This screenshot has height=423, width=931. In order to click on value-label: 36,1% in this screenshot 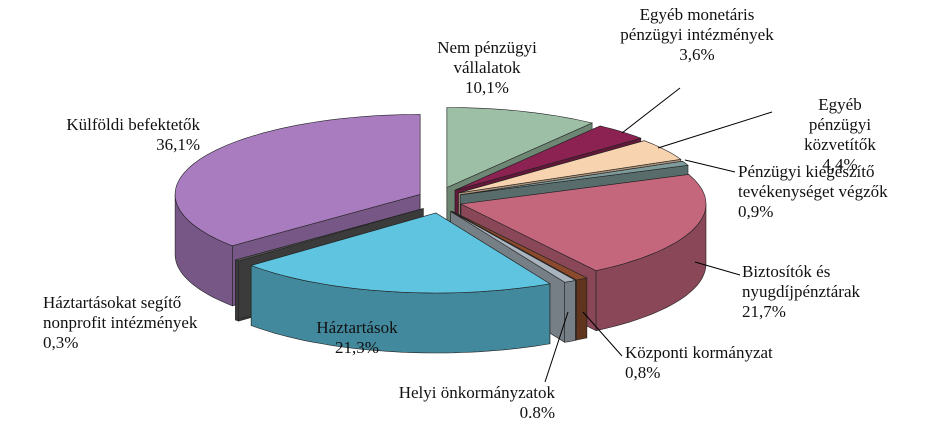, I will do `click(178, 144)`.